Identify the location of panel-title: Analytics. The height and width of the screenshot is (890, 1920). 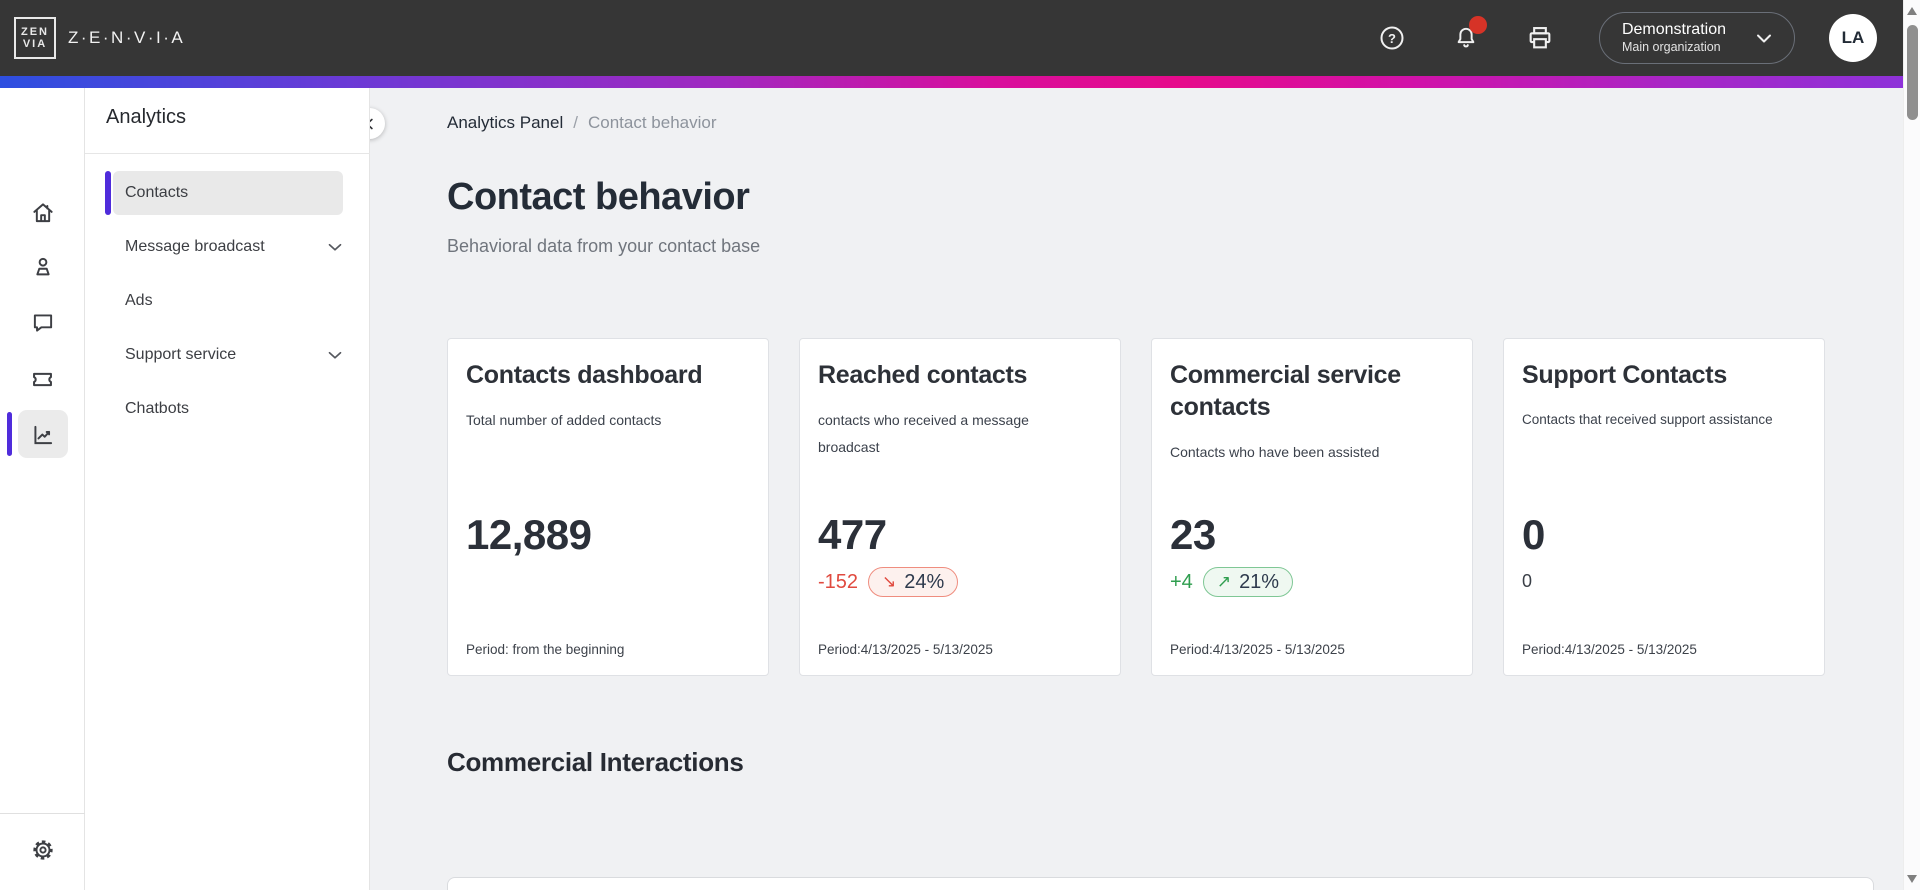
(146, 117).